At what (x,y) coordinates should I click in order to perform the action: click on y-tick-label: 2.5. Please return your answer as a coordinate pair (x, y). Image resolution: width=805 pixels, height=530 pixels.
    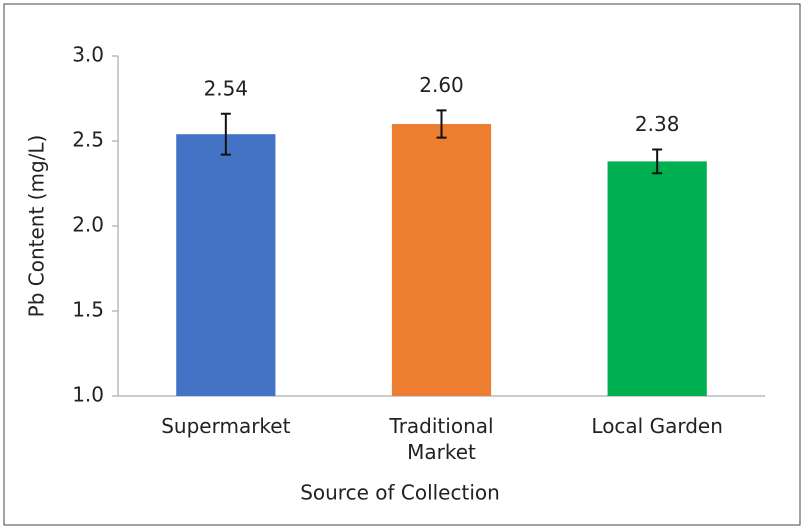
    Looking at the image, I should click on (88, 140).